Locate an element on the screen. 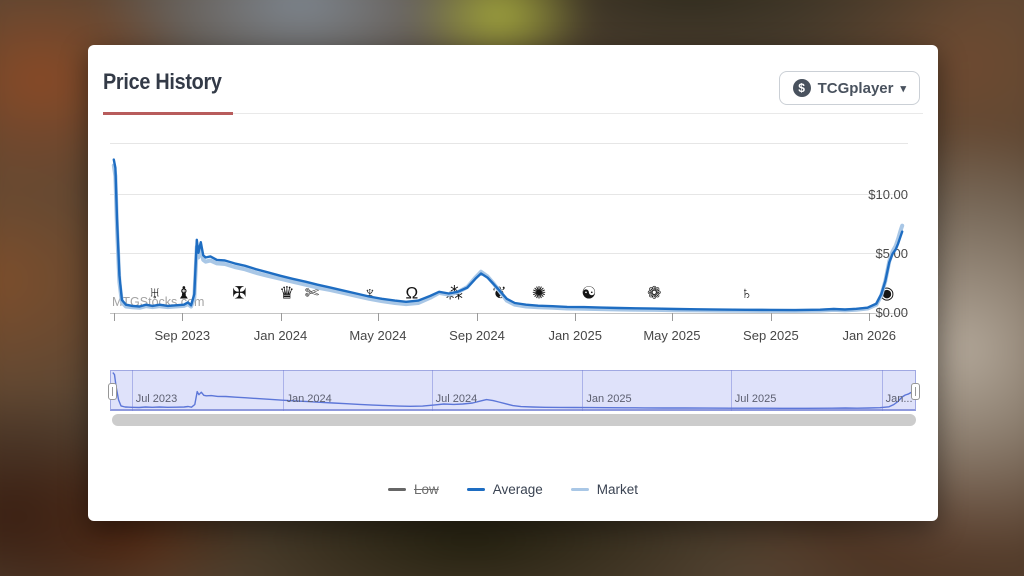 This screenshot has height=576, width=1024. gridline-top is located at coordinates (509, 143).